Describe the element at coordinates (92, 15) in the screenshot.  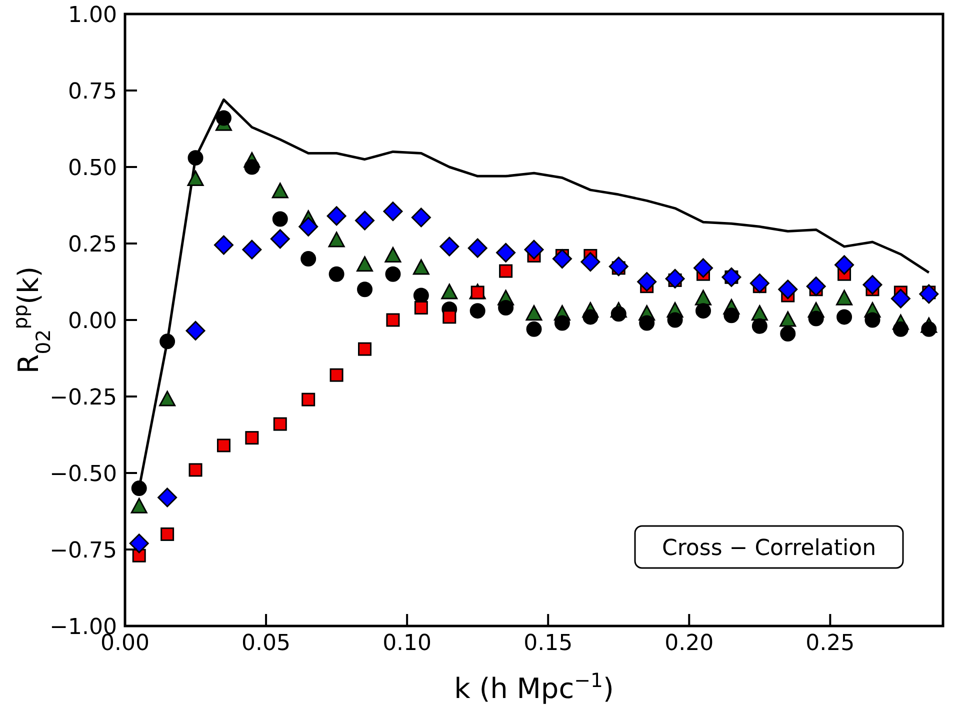
I see `y-tick-label: 1.00` at that location.